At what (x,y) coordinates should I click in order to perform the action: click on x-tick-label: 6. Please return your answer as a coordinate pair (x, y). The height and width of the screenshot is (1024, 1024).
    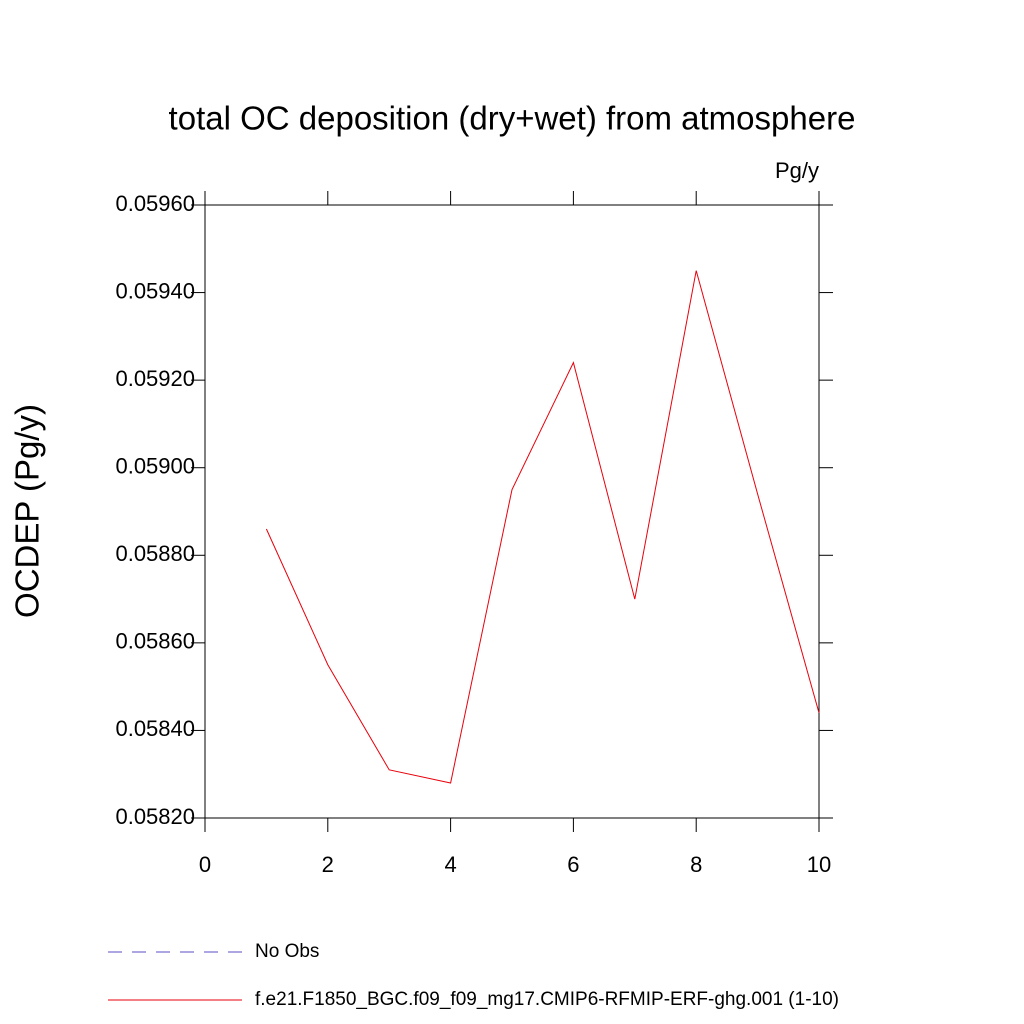
    Looking at the image, I should click on (573, 864).